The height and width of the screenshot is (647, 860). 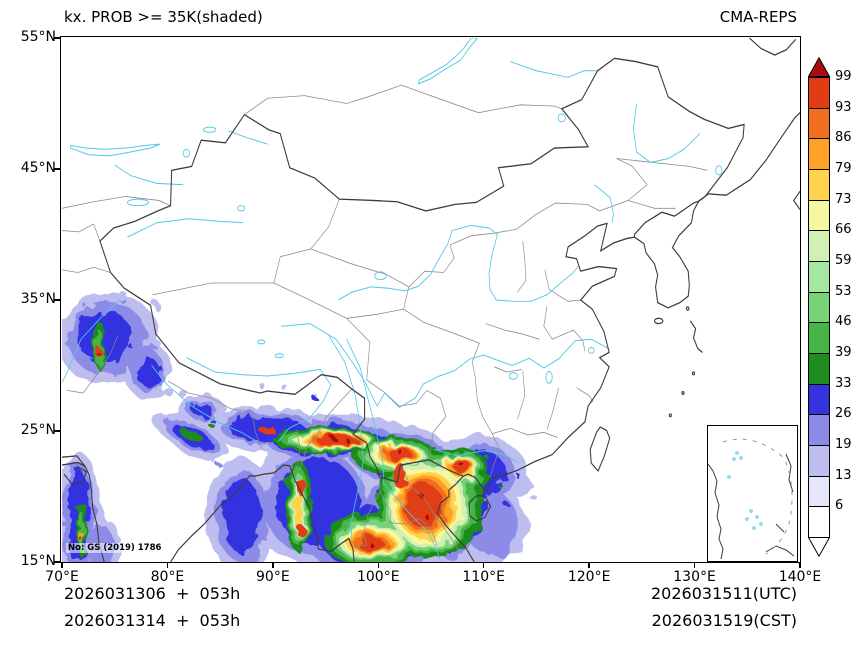 I want to click on valid-time-utc: 2026031511(UTC), so click(x=724, y=593).